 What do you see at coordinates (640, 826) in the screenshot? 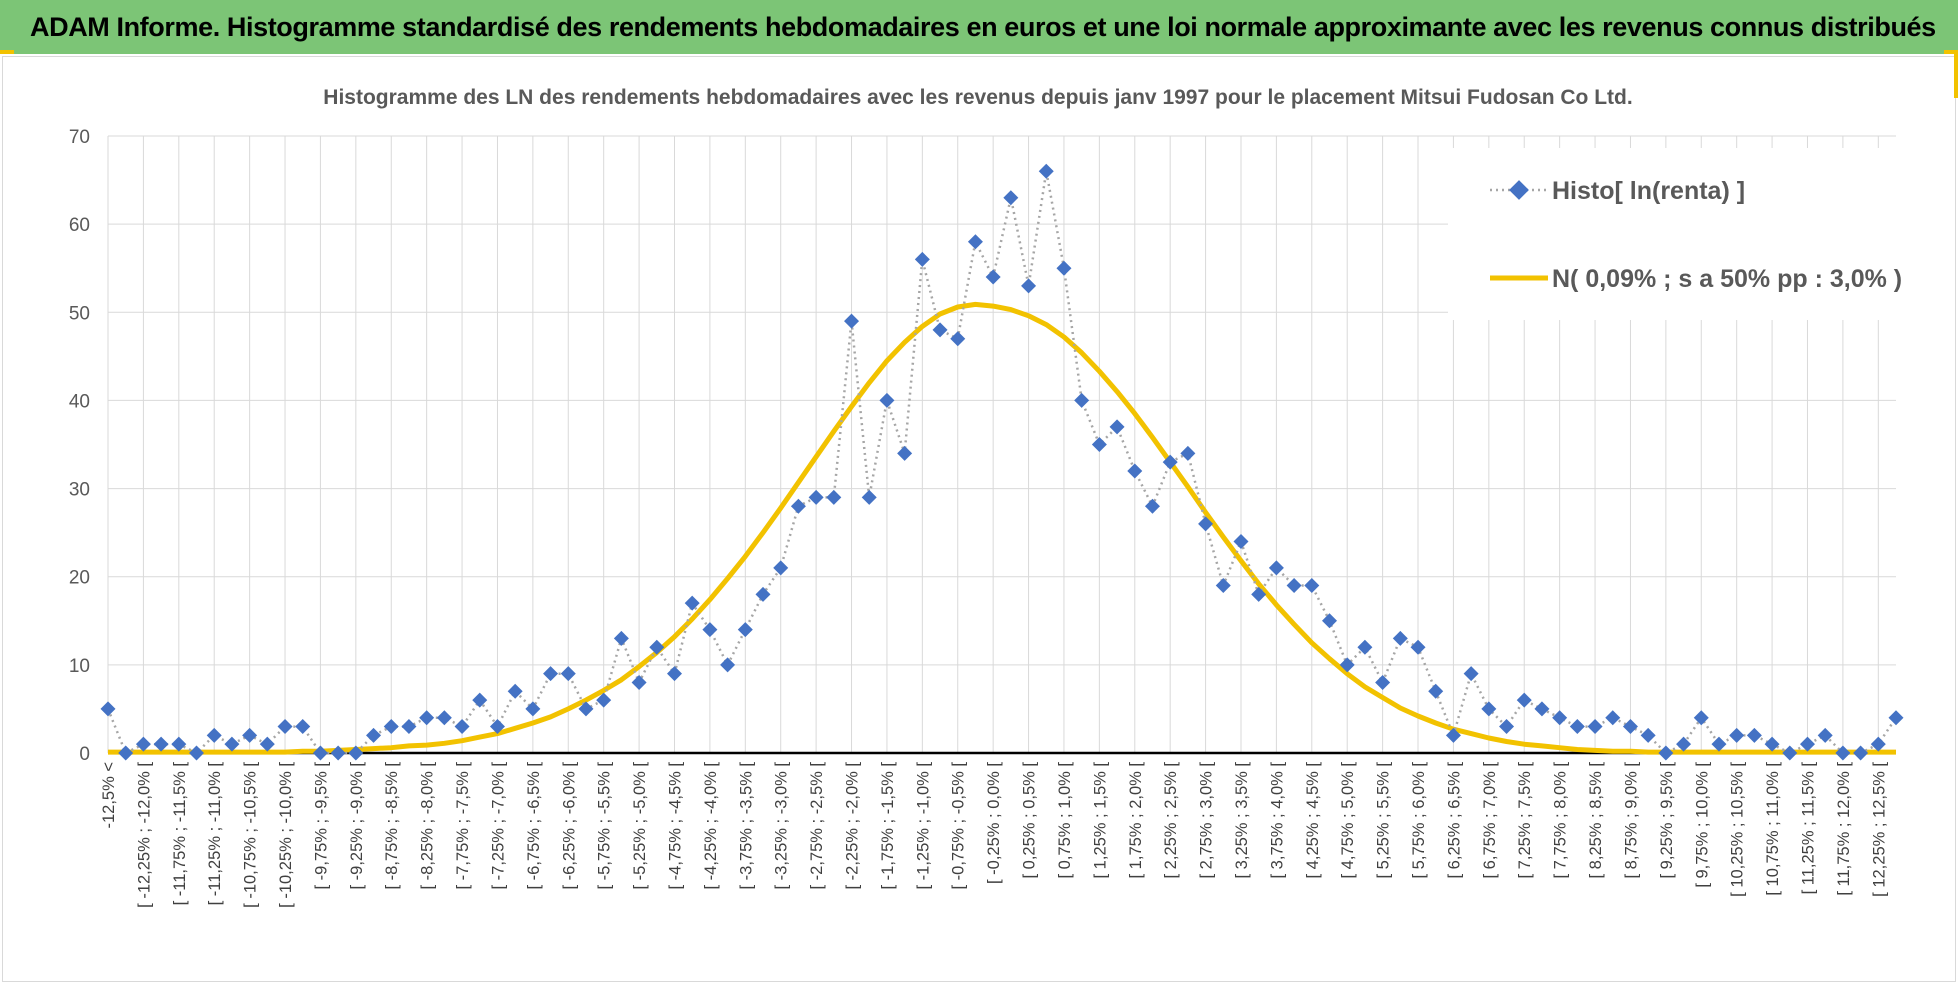
I see `x-tick-label: [ -5,25% ; -5,0% [` at bounding box center [640, 826].